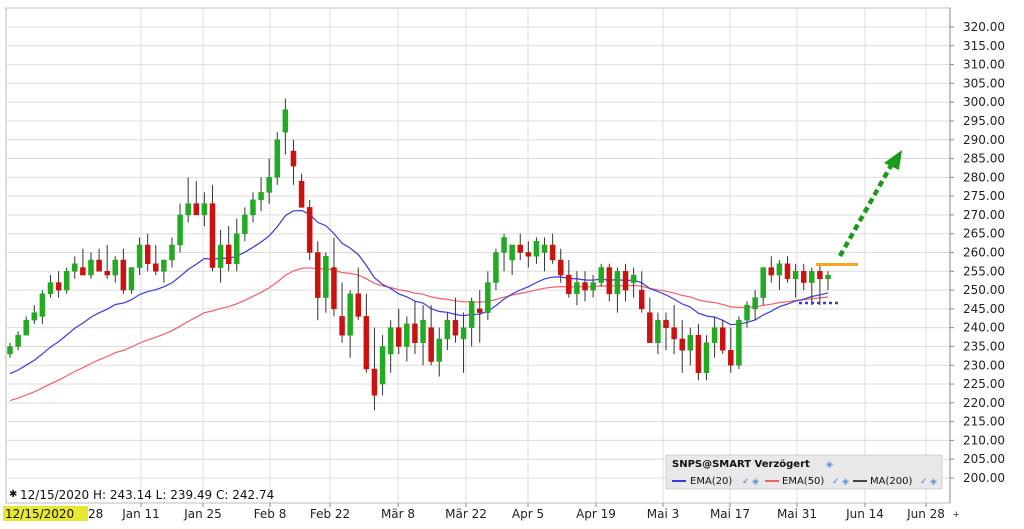 This screenshot has width=1024, height=529. What do you see at coordinates (984, 215) in the screenshot?
I see `y-tick-label: 270.00` at bounding box center [984, 215].